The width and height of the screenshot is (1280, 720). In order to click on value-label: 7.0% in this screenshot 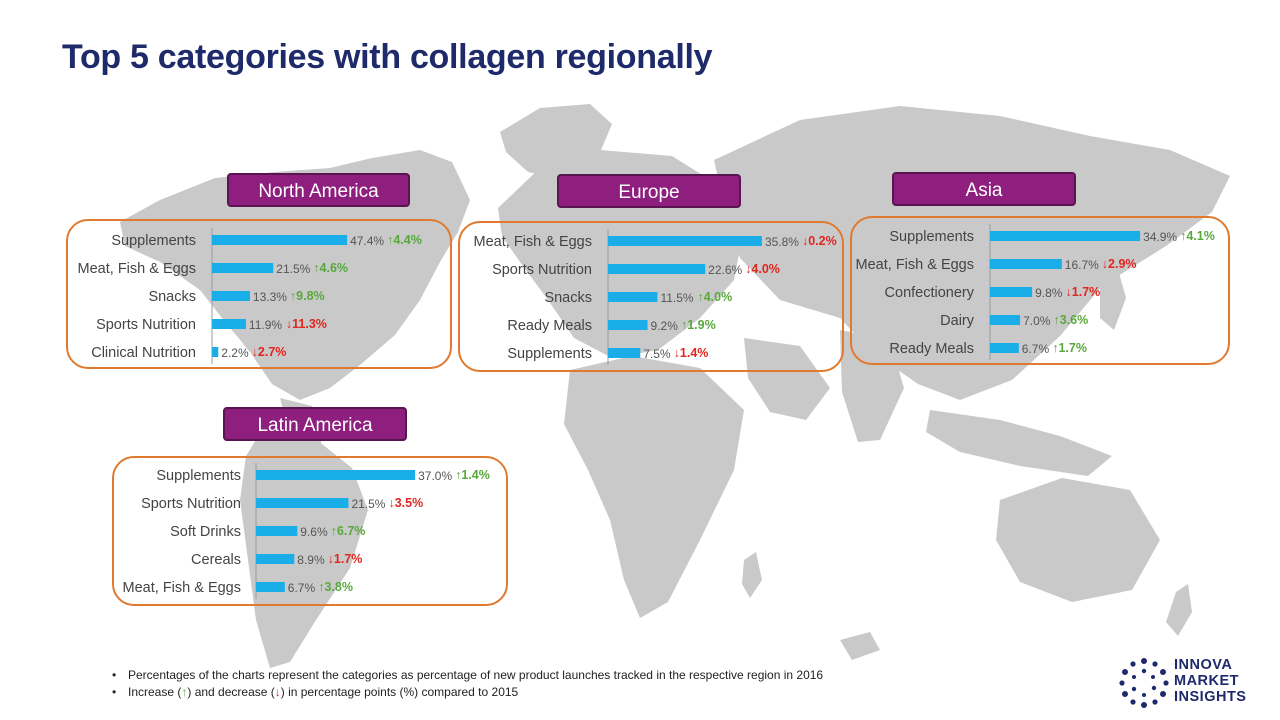, I will do `click(1037, 321)`.